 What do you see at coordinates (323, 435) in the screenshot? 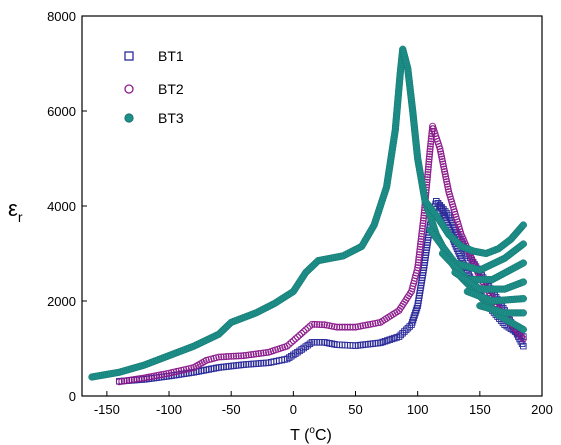
I see `x-axis-title-tail: C)` at bounding box center [323, 435].